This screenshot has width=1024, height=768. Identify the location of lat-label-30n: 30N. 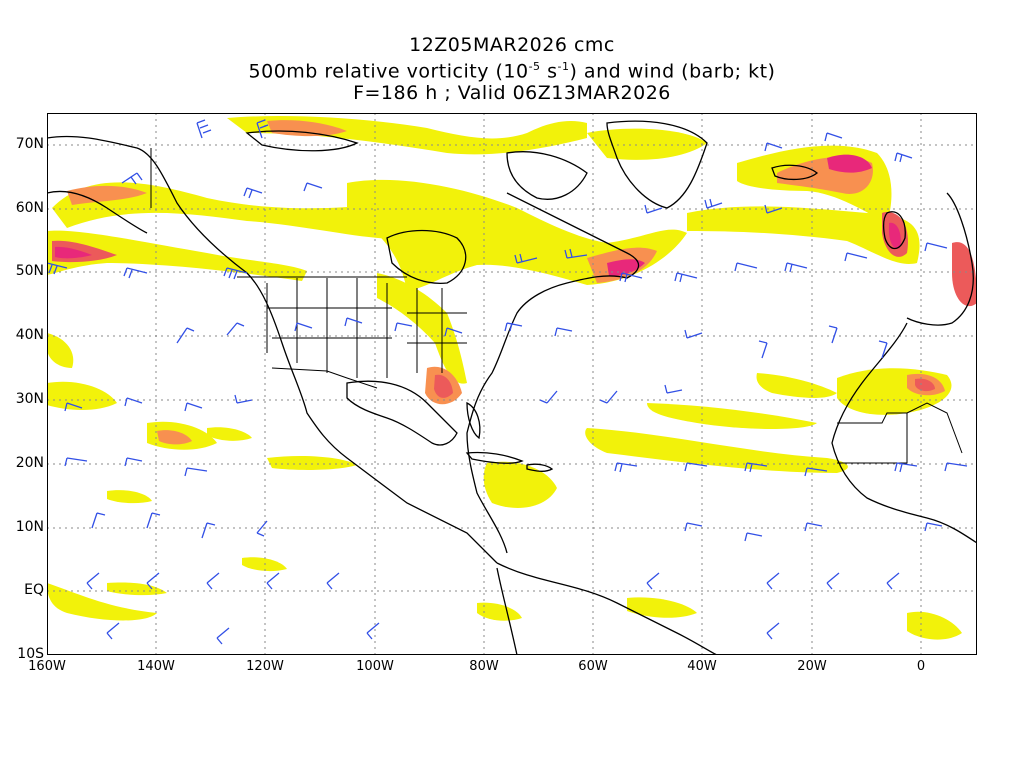
(29, 399).